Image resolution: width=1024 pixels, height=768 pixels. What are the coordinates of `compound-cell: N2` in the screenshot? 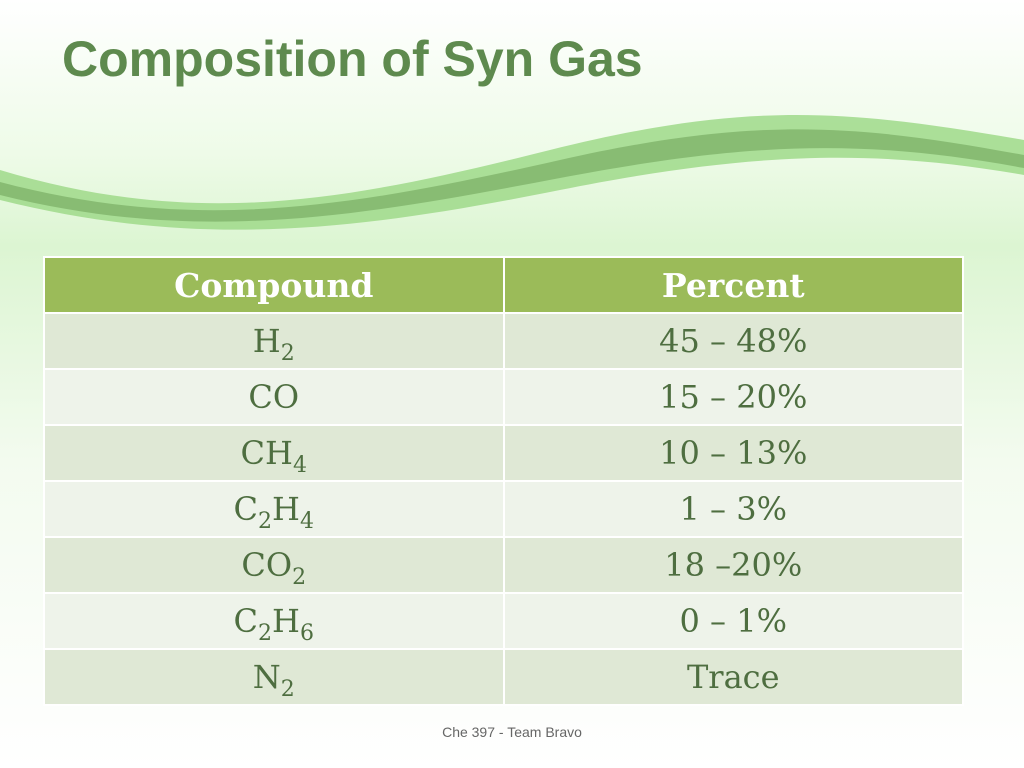 It's located at (274, 677).